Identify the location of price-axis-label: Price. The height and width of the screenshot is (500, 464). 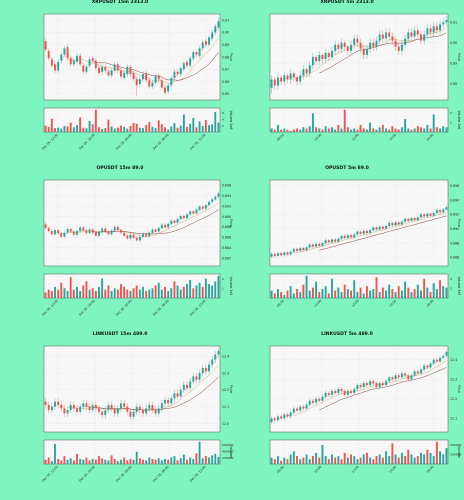
(459, 389).